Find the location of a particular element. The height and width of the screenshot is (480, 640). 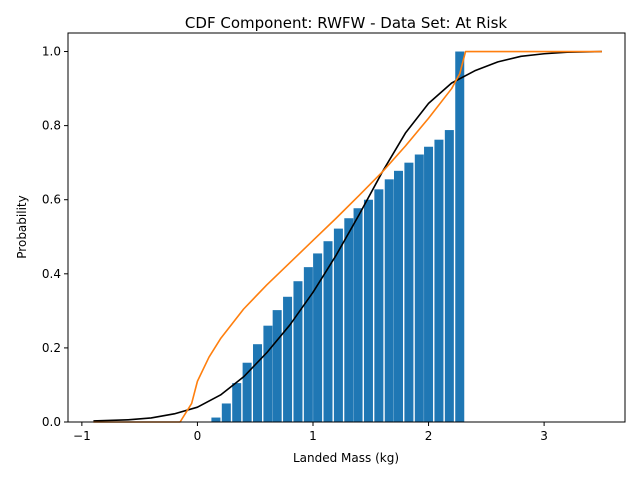

y-tick-label: 0.0 is located at coordinates (51, 422).